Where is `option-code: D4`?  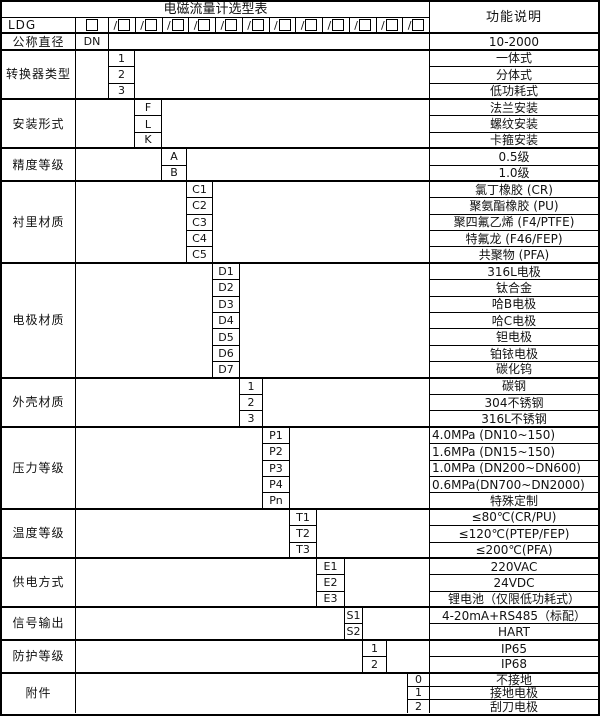
option-code: D4 is located at coordinates (226, 321).